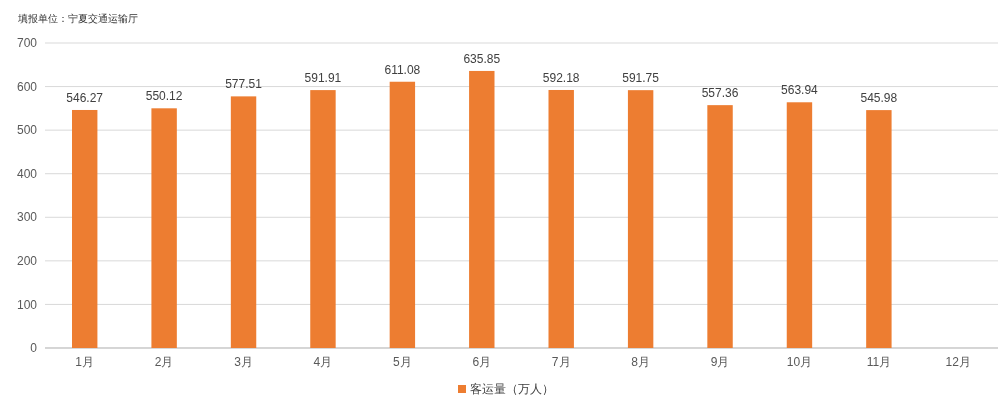 This screenshot has width=1004, height=400. What do you see at coordinates (561, 77) in the screenshot?
I see `data-label: 592.18` at bounding box center [561, 77].